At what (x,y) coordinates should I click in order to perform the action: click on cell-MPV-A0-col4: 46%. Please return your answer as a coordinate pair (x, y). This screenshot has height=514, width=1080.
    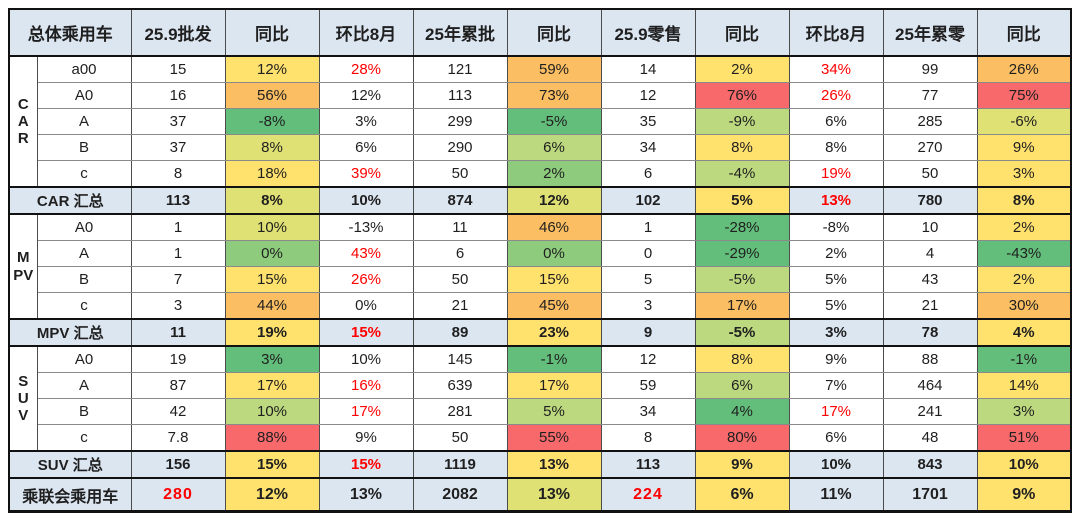
    Looking at the image, I should click on (554, 227).